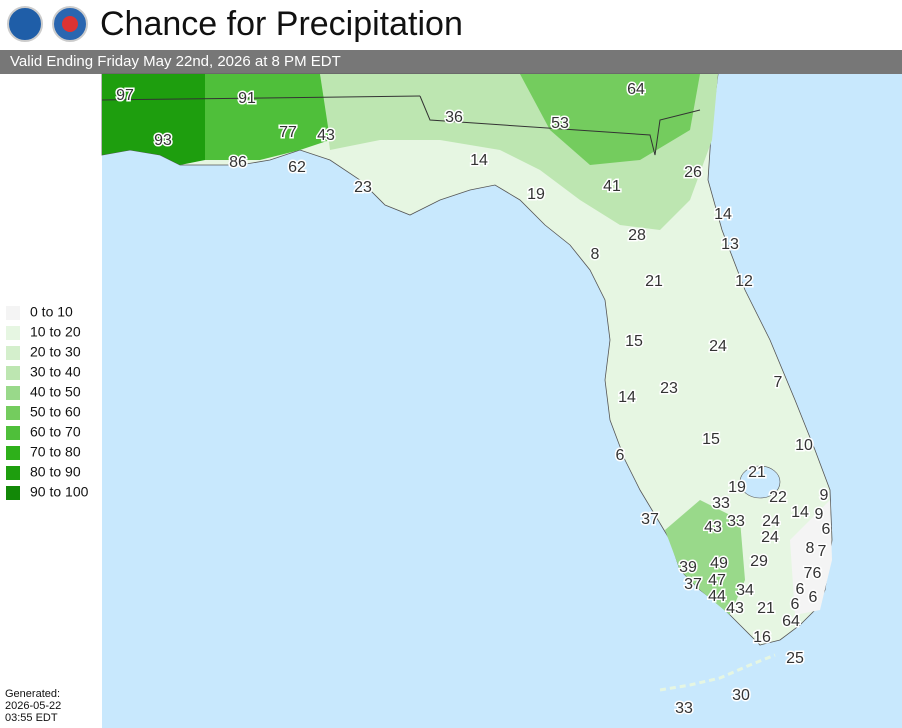 This screenshot has height=728, width=902. What do you see at coordinates (795, 658) in the screenshot?
I see `precip-value: 25` at bounding box center [795, 658].